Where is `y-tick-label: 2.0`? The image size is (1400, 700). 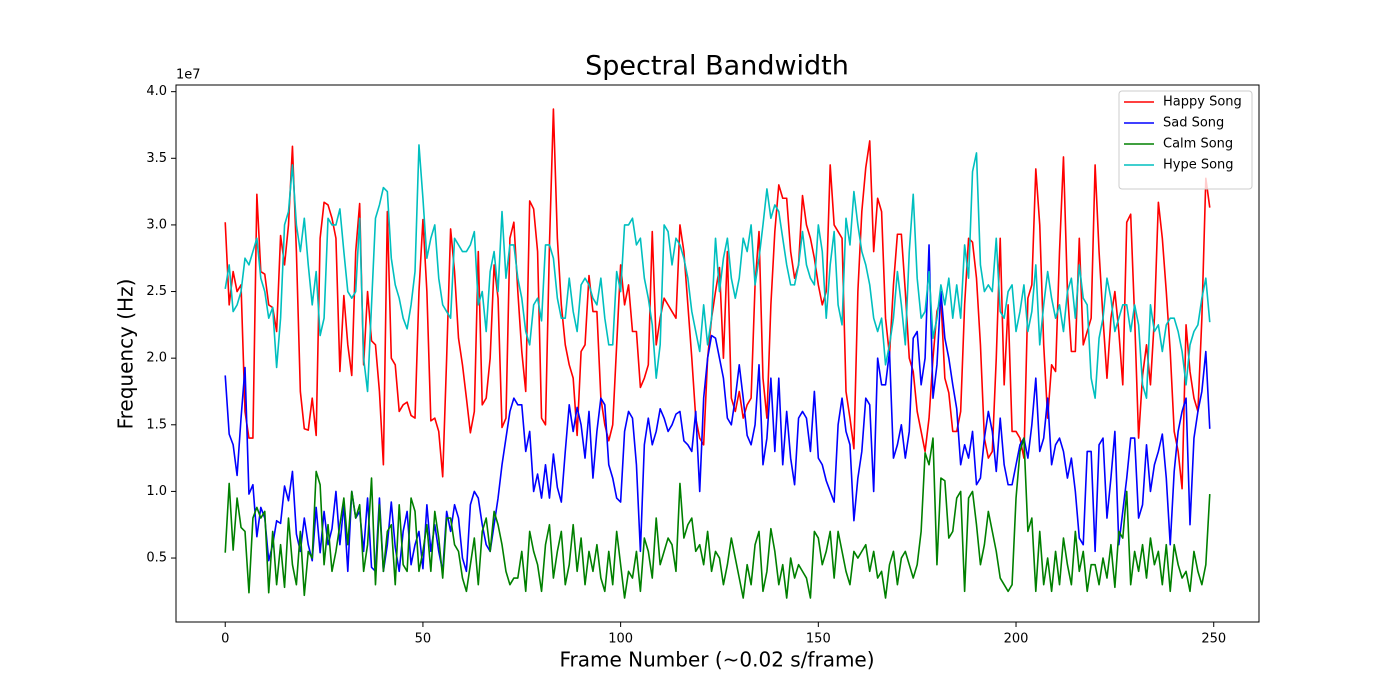 y-tick-label: 2.0 is located at coordinates (156, 358).